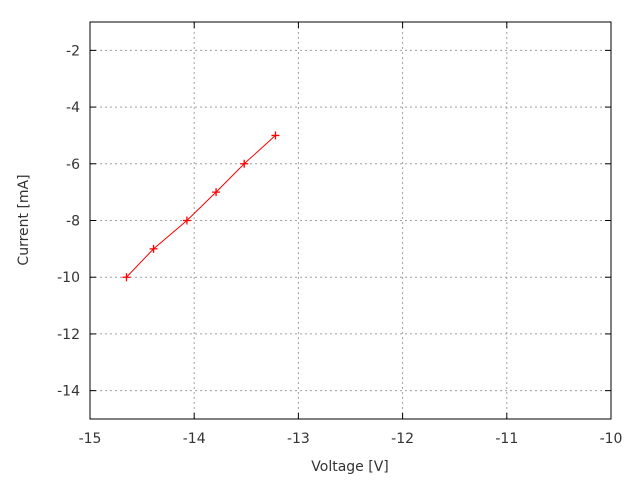 The width and height of the screenshot is (640, 484). Describe the element at coordinates (611, 439) in the screenshot. I see `x-tick-label: -10` at that location.